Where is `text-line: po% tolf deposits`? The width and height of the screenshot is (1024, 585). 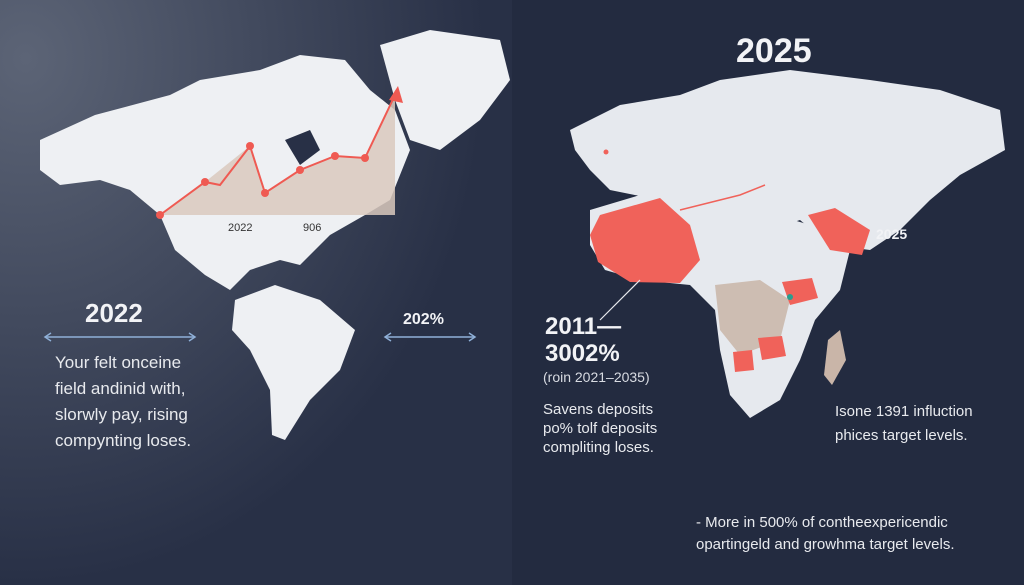 text-line: po% tolf deposits is located at coordinates (600, 428).